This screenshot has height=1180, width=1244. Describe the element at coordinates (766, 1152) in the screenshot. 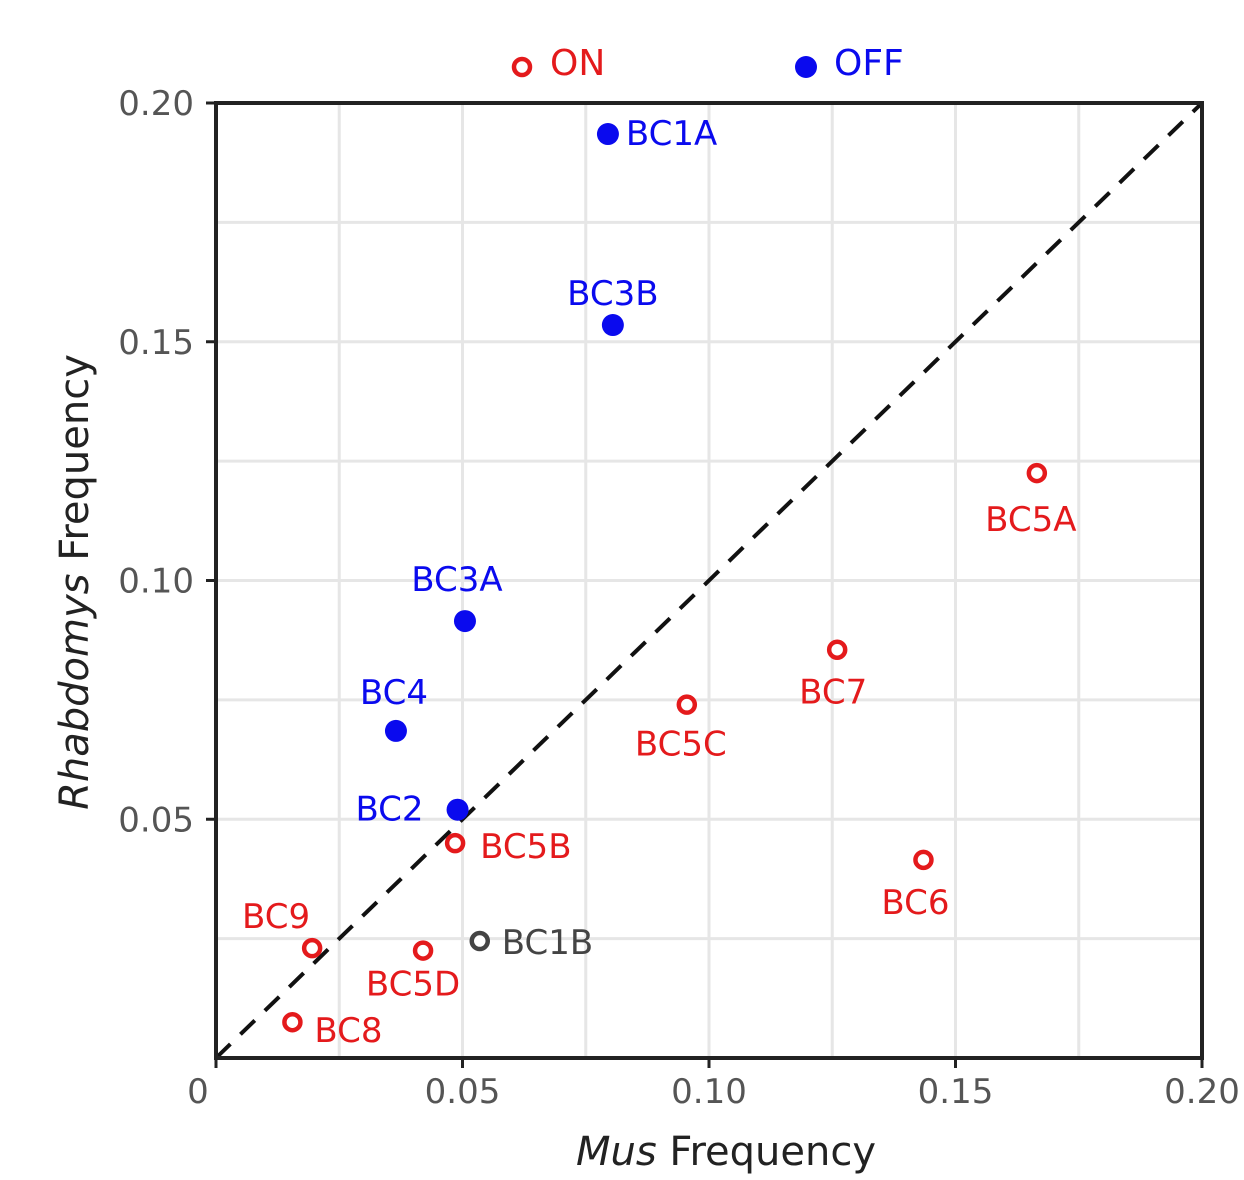

I see `x-axis-label-rest: Frequency` at that location.